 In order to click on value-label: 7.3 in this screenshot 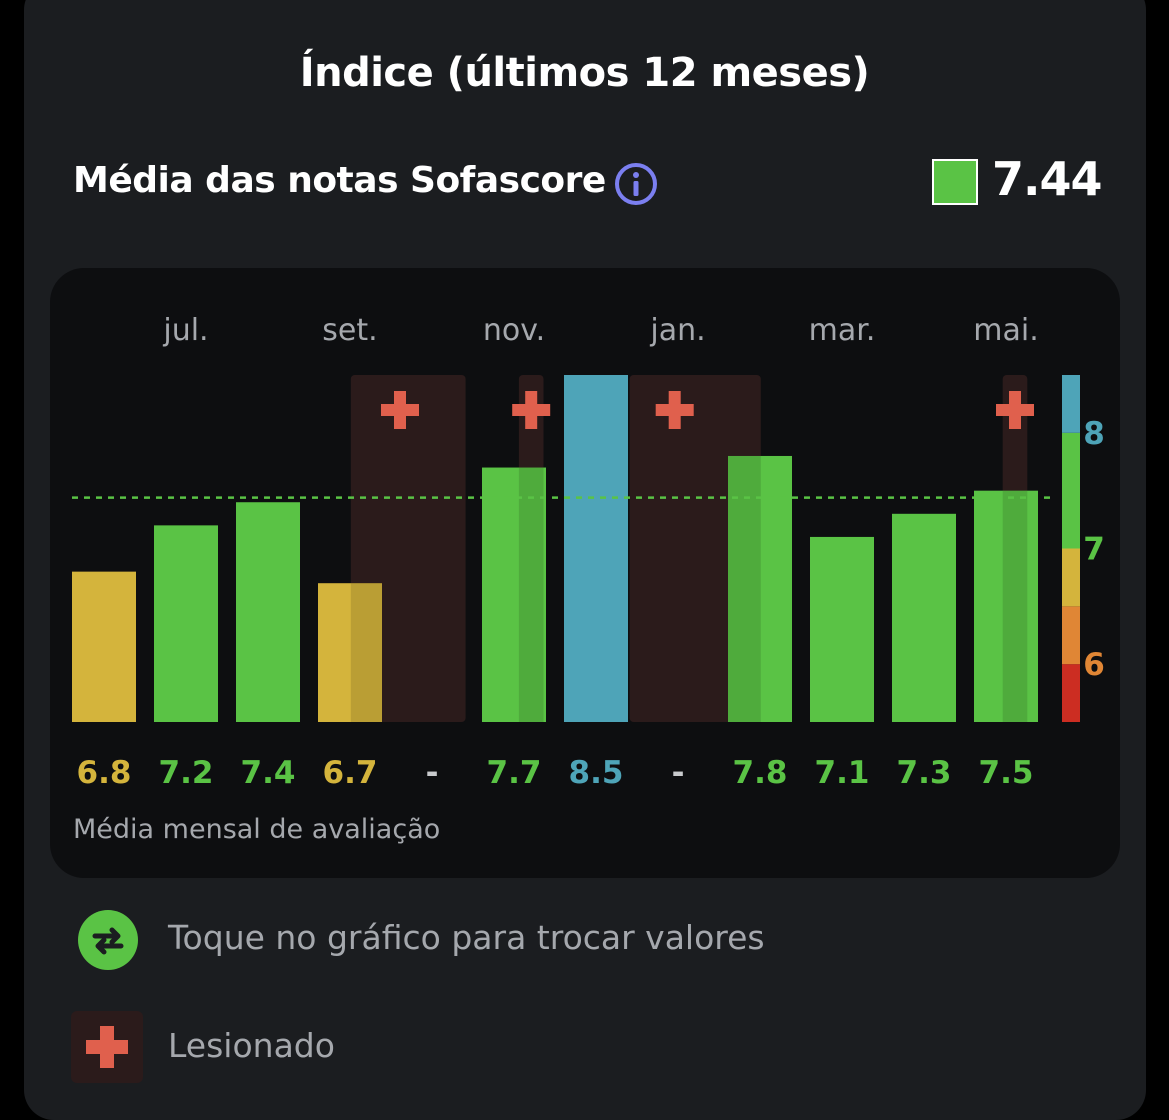, I will do `click(924, 773)`.